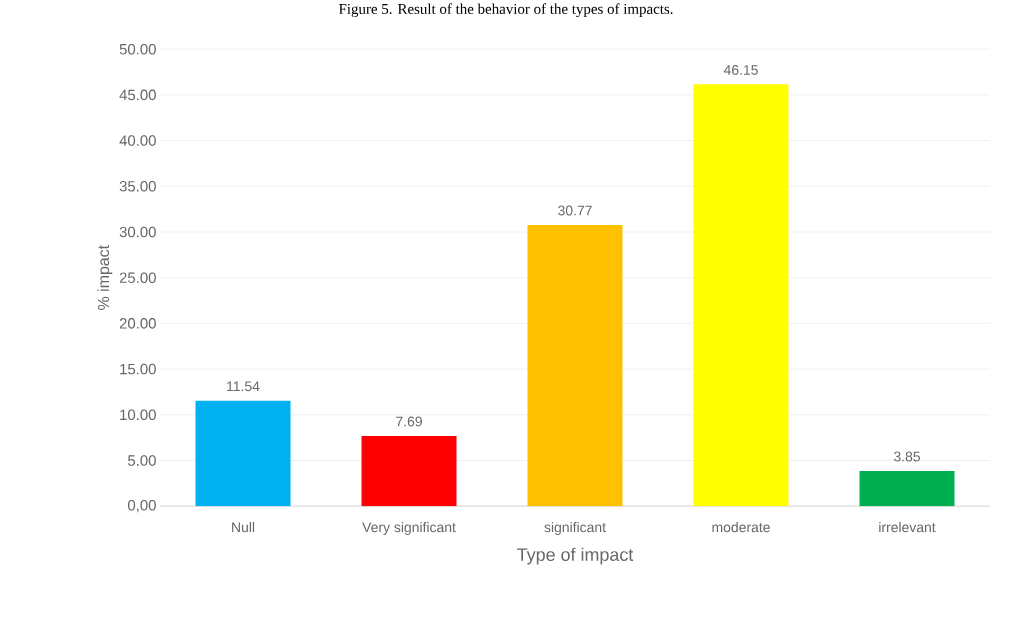 The height and width of the screenshot is (621, 1012). I want to click on x-tick-label: Null, so click(243, 527).